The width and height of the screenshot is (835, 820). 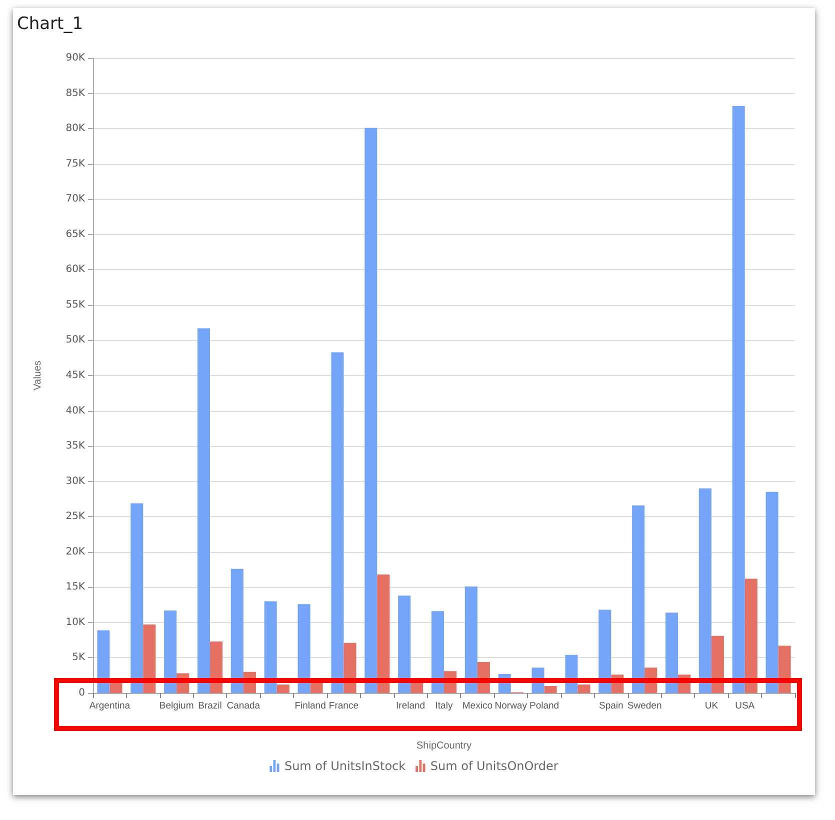 What do you see at coordinates (79, 658) in the screenshot?
I see `y-tick-label: 5K` at bounding box center [79, 658].